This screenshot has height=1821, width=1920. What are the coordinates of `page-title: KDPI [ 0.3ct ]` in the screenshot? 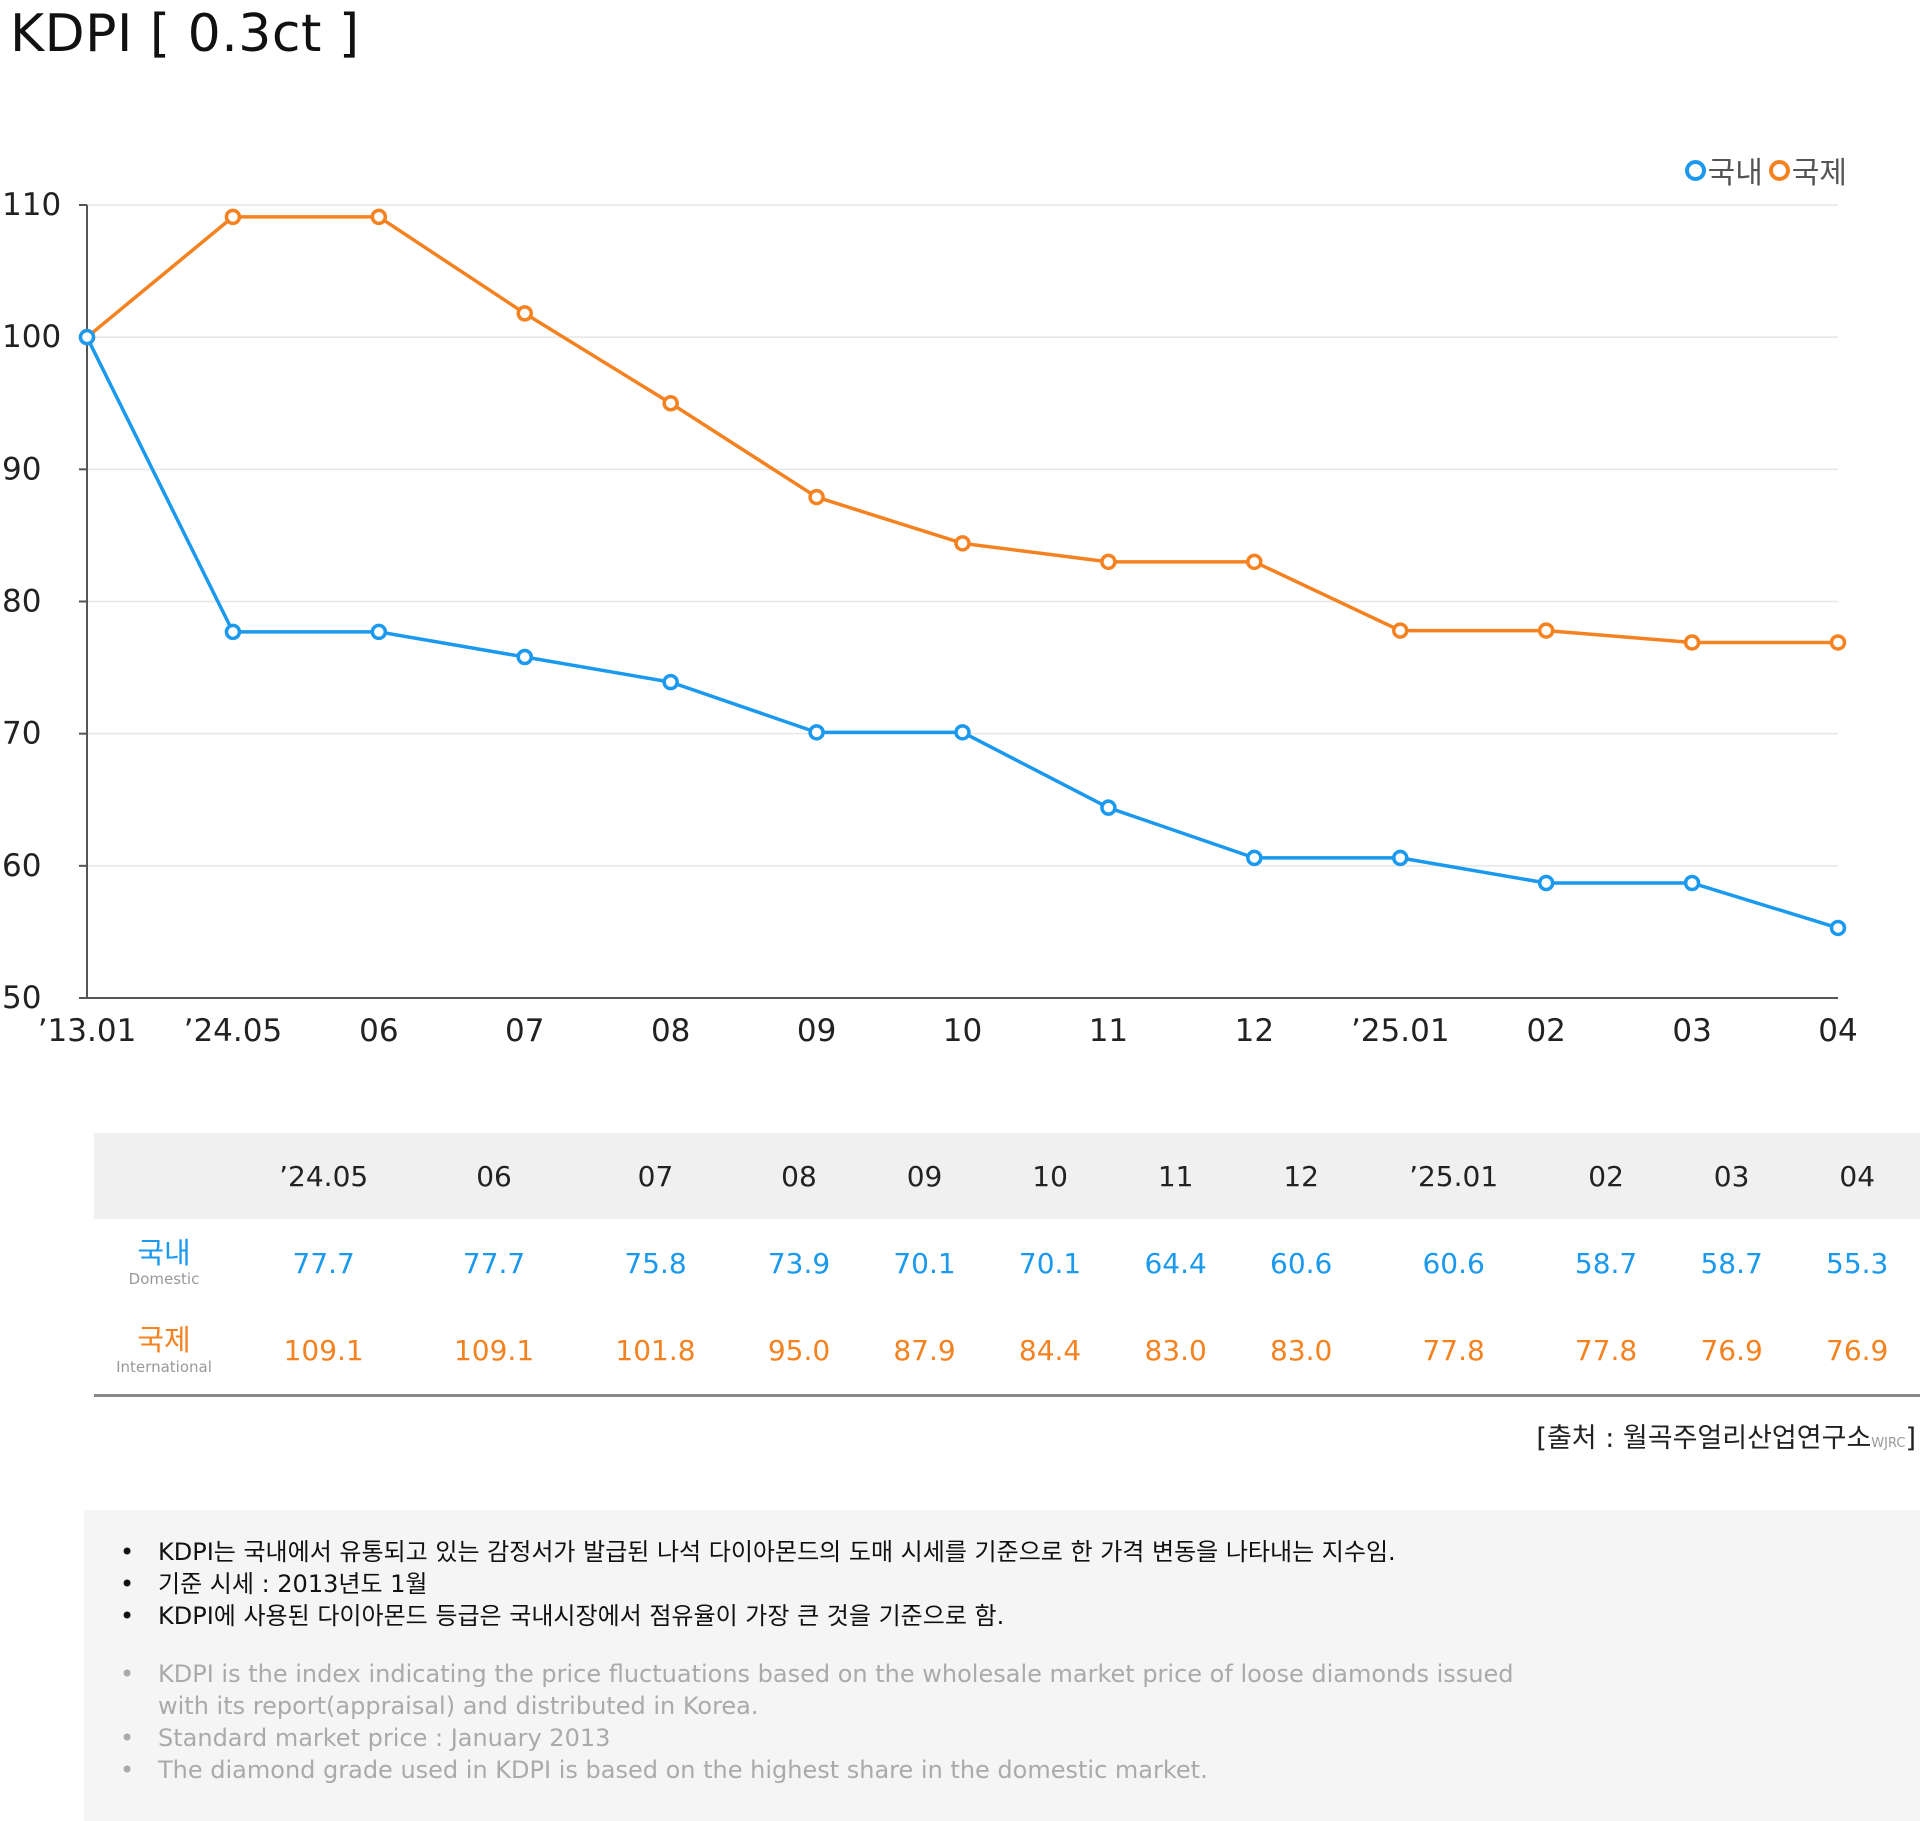 It's located at (185, 34).